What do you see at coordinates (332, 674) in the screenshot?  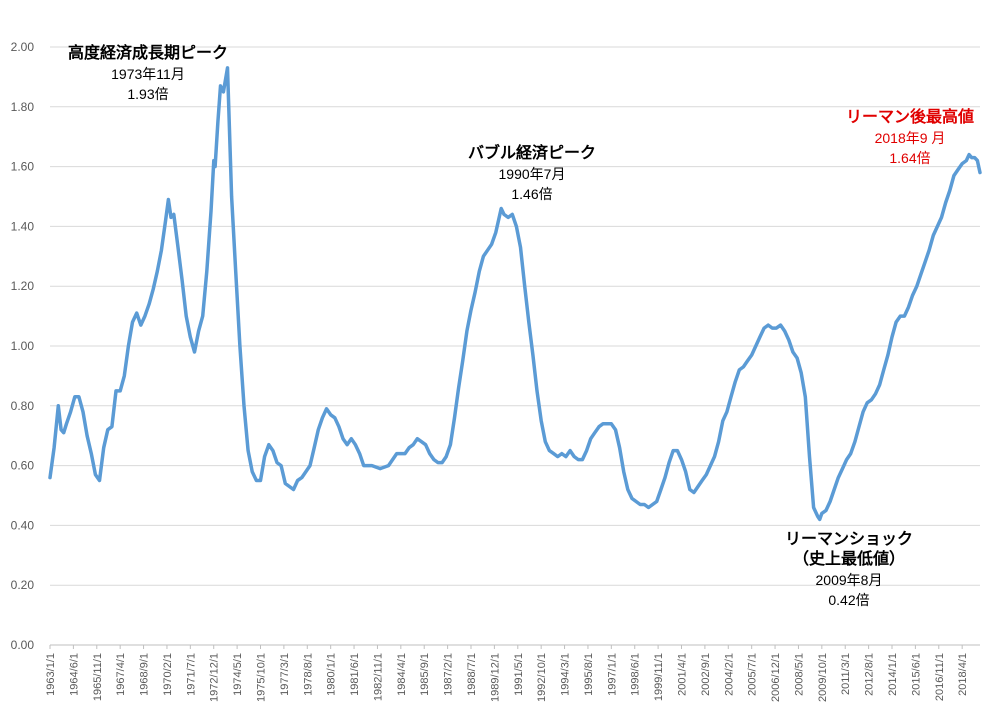 I see `x-tick-label: 1980/1/1` at bounding box center [332, 674].